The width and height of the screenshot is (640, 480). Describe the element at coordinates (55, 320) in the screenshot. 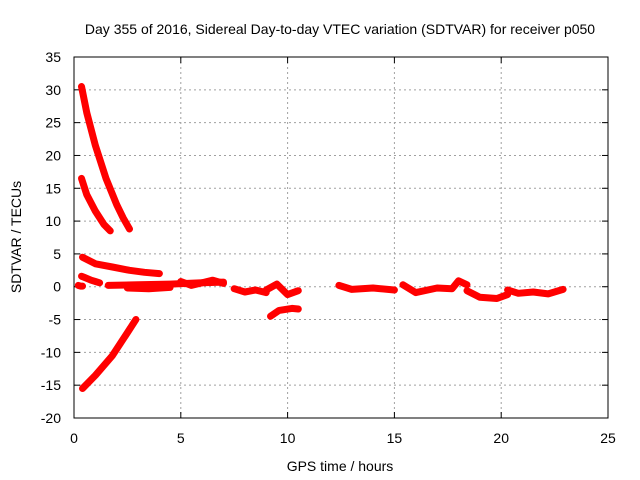

I see `y-tick-label: -5` at that location.